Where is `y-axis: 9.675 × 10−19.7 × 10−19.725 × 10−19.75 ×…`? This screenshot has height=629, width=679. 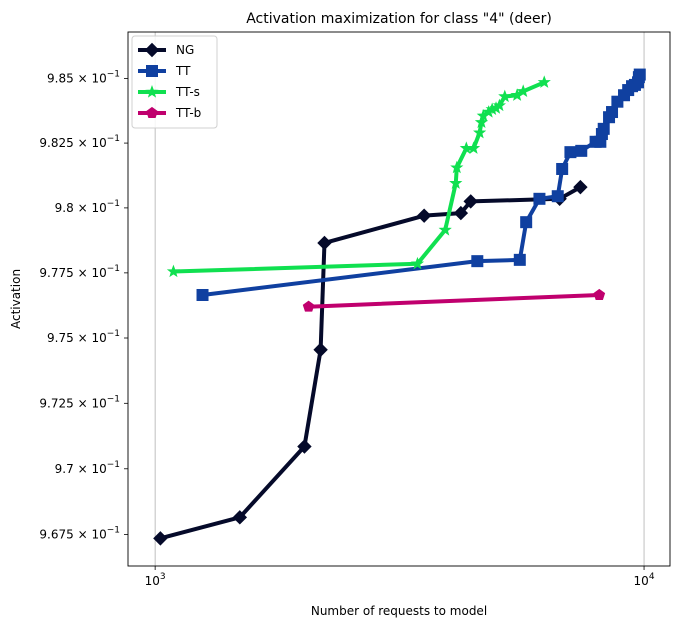 y-axis: 9.675 × 10−19.7 × 10−19.725 × 10−19.75 ×… is located at coordinates (83, 305).